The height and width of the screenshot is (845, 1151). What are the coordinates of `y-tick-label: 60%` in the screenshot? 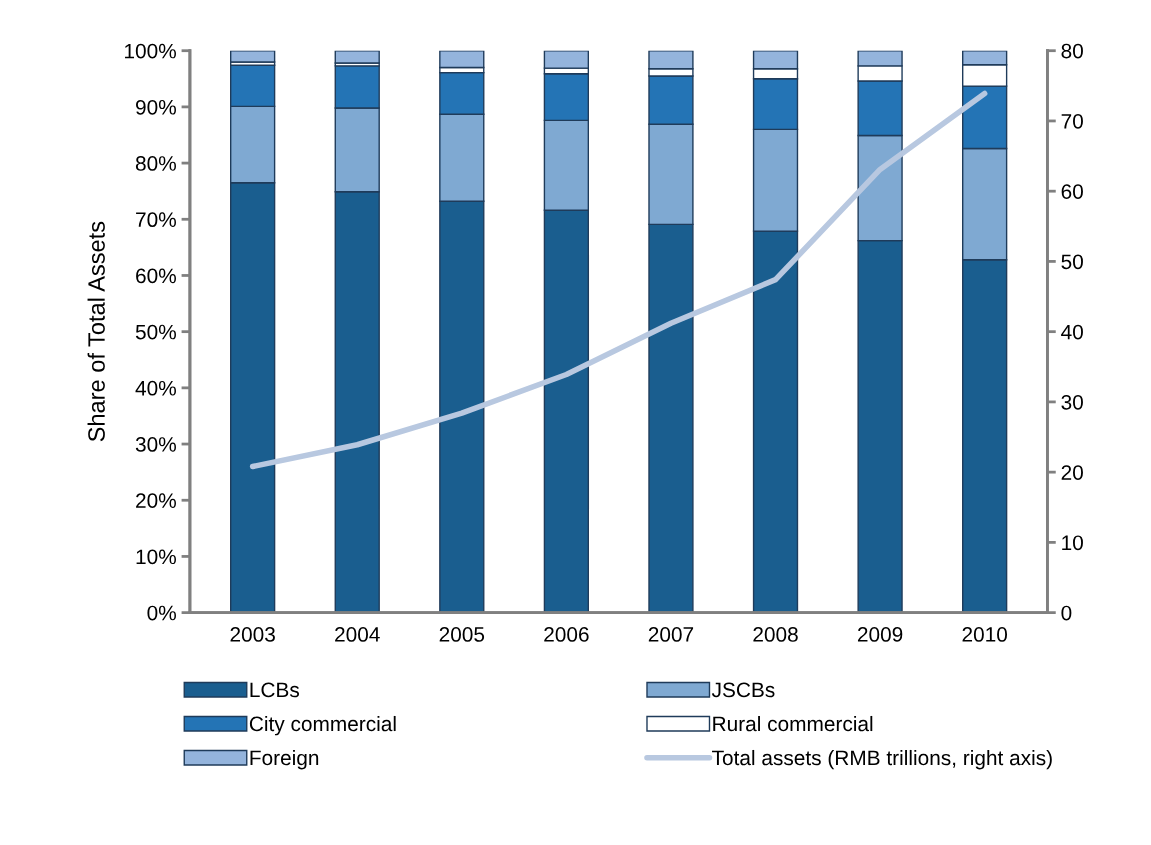 It's located at (156, 276).